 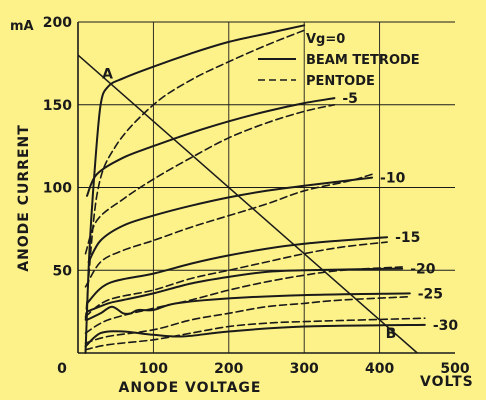 I want to click on pentode-curve-vg-minus30, so click(x=255, y=334).